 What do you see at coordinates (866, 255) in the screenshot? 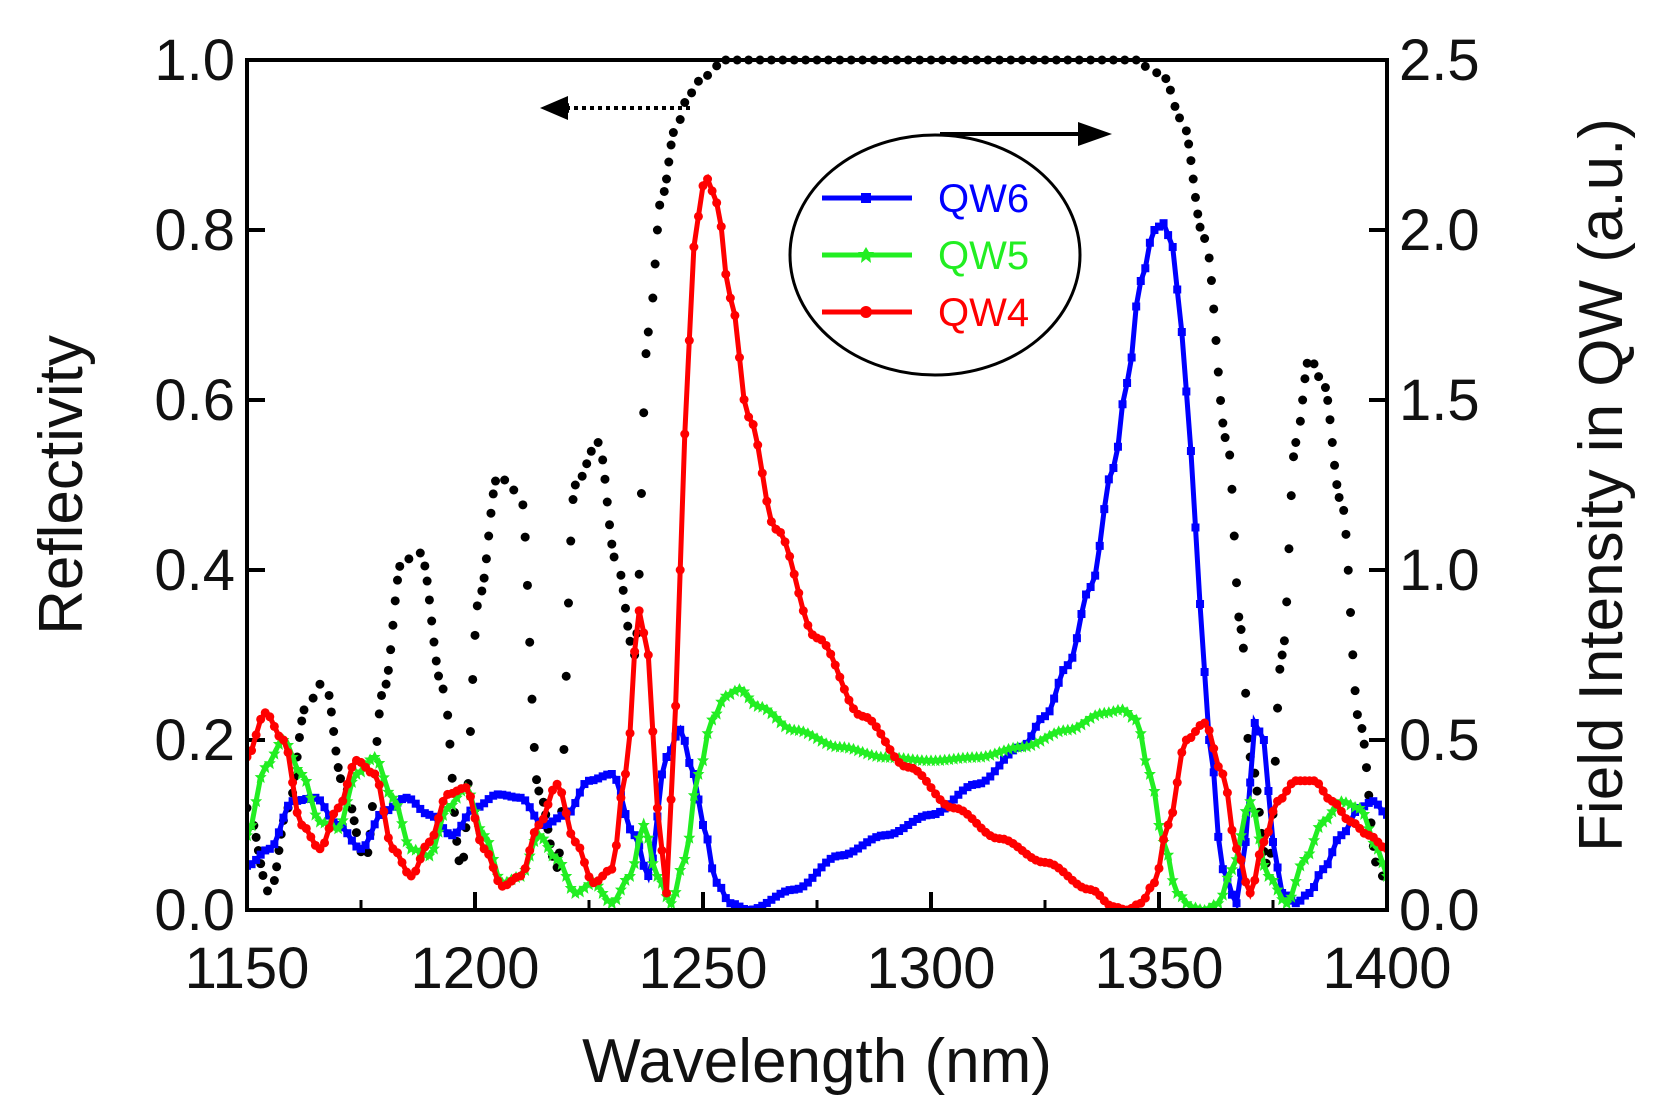
I see `legend-marker` at bounding box center [866, 255].